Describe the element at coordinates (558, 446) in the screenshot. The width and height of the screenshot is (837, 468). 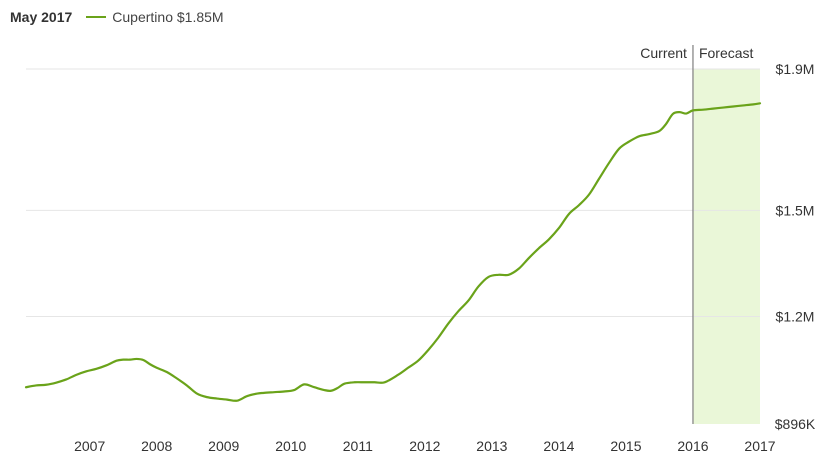
I see `x-tick-label: 2014` at that location.